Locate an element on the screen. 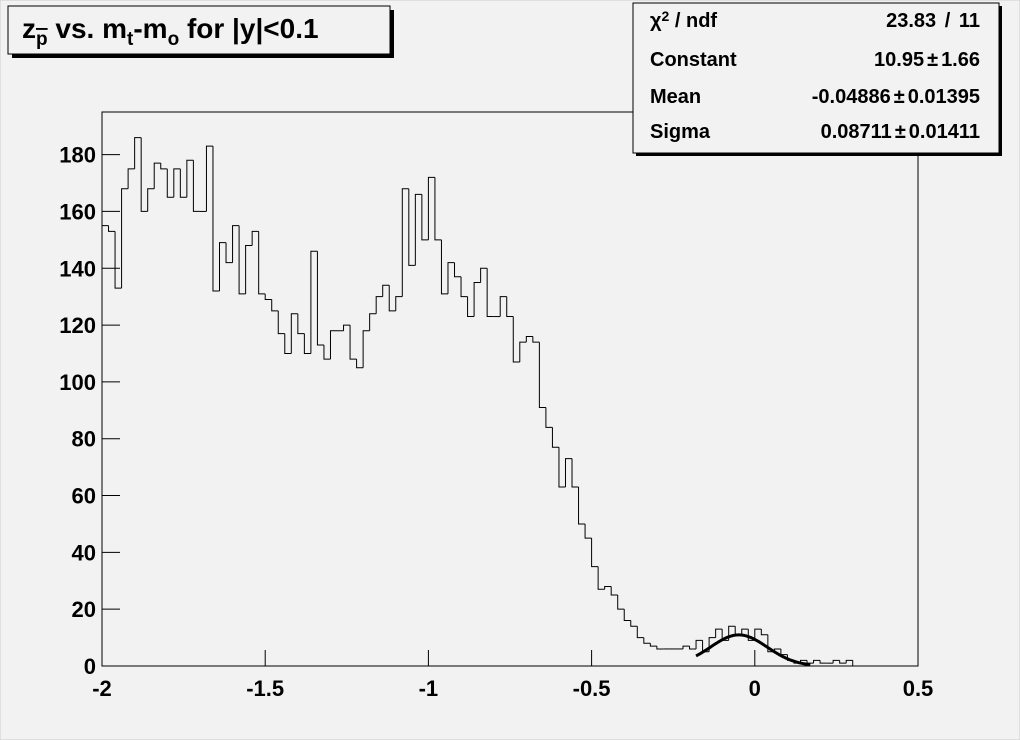  stats-value-part: 0.01395 is located at coordinates (944, 97).